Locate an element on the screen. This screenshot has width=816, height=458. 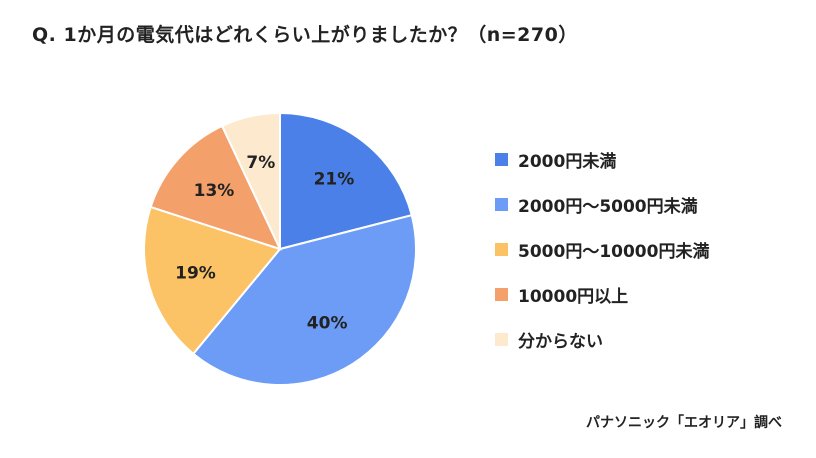
legend-item: 10000円以上 is located at coordinates (602, 294).